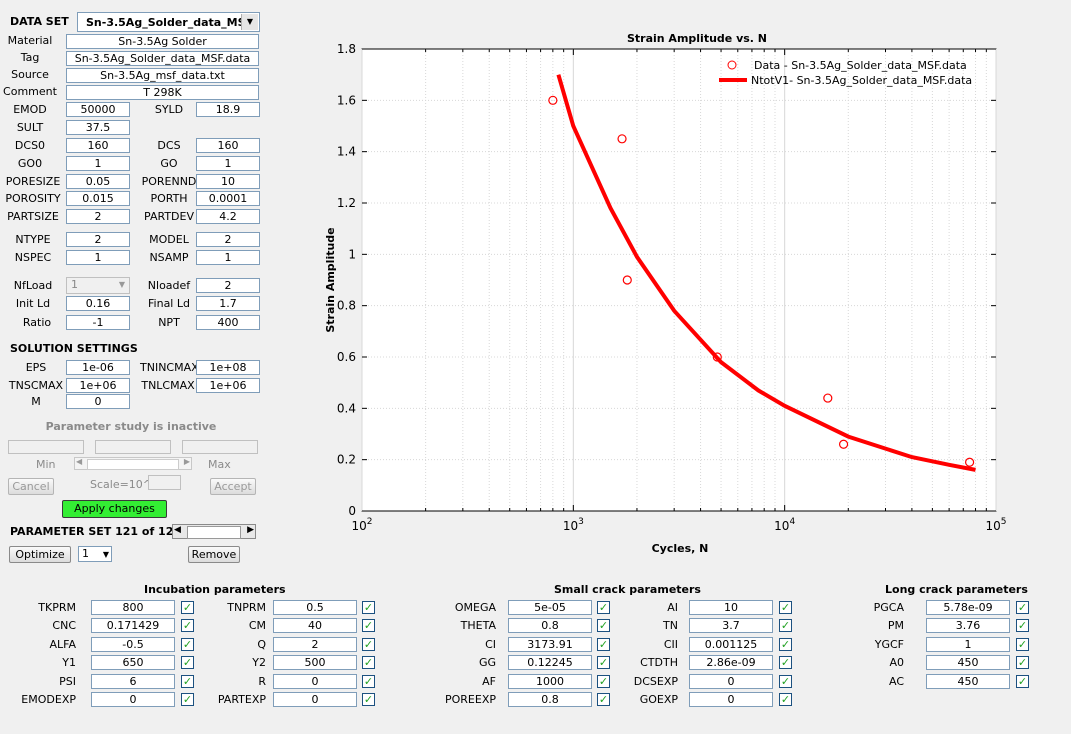  What do you see at coordinates (785, 644) in the screenshot?
I see `cii-checkbox: ✓` at bounding box center [785, 644].